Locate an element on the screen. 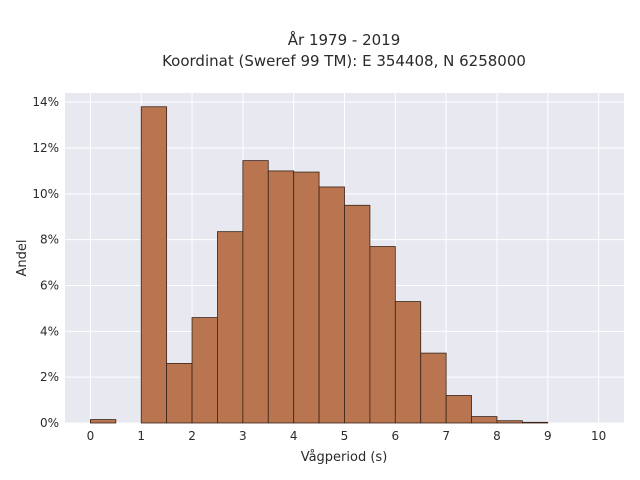  x-tick-label: 5 is located at coordinates (345, 436).